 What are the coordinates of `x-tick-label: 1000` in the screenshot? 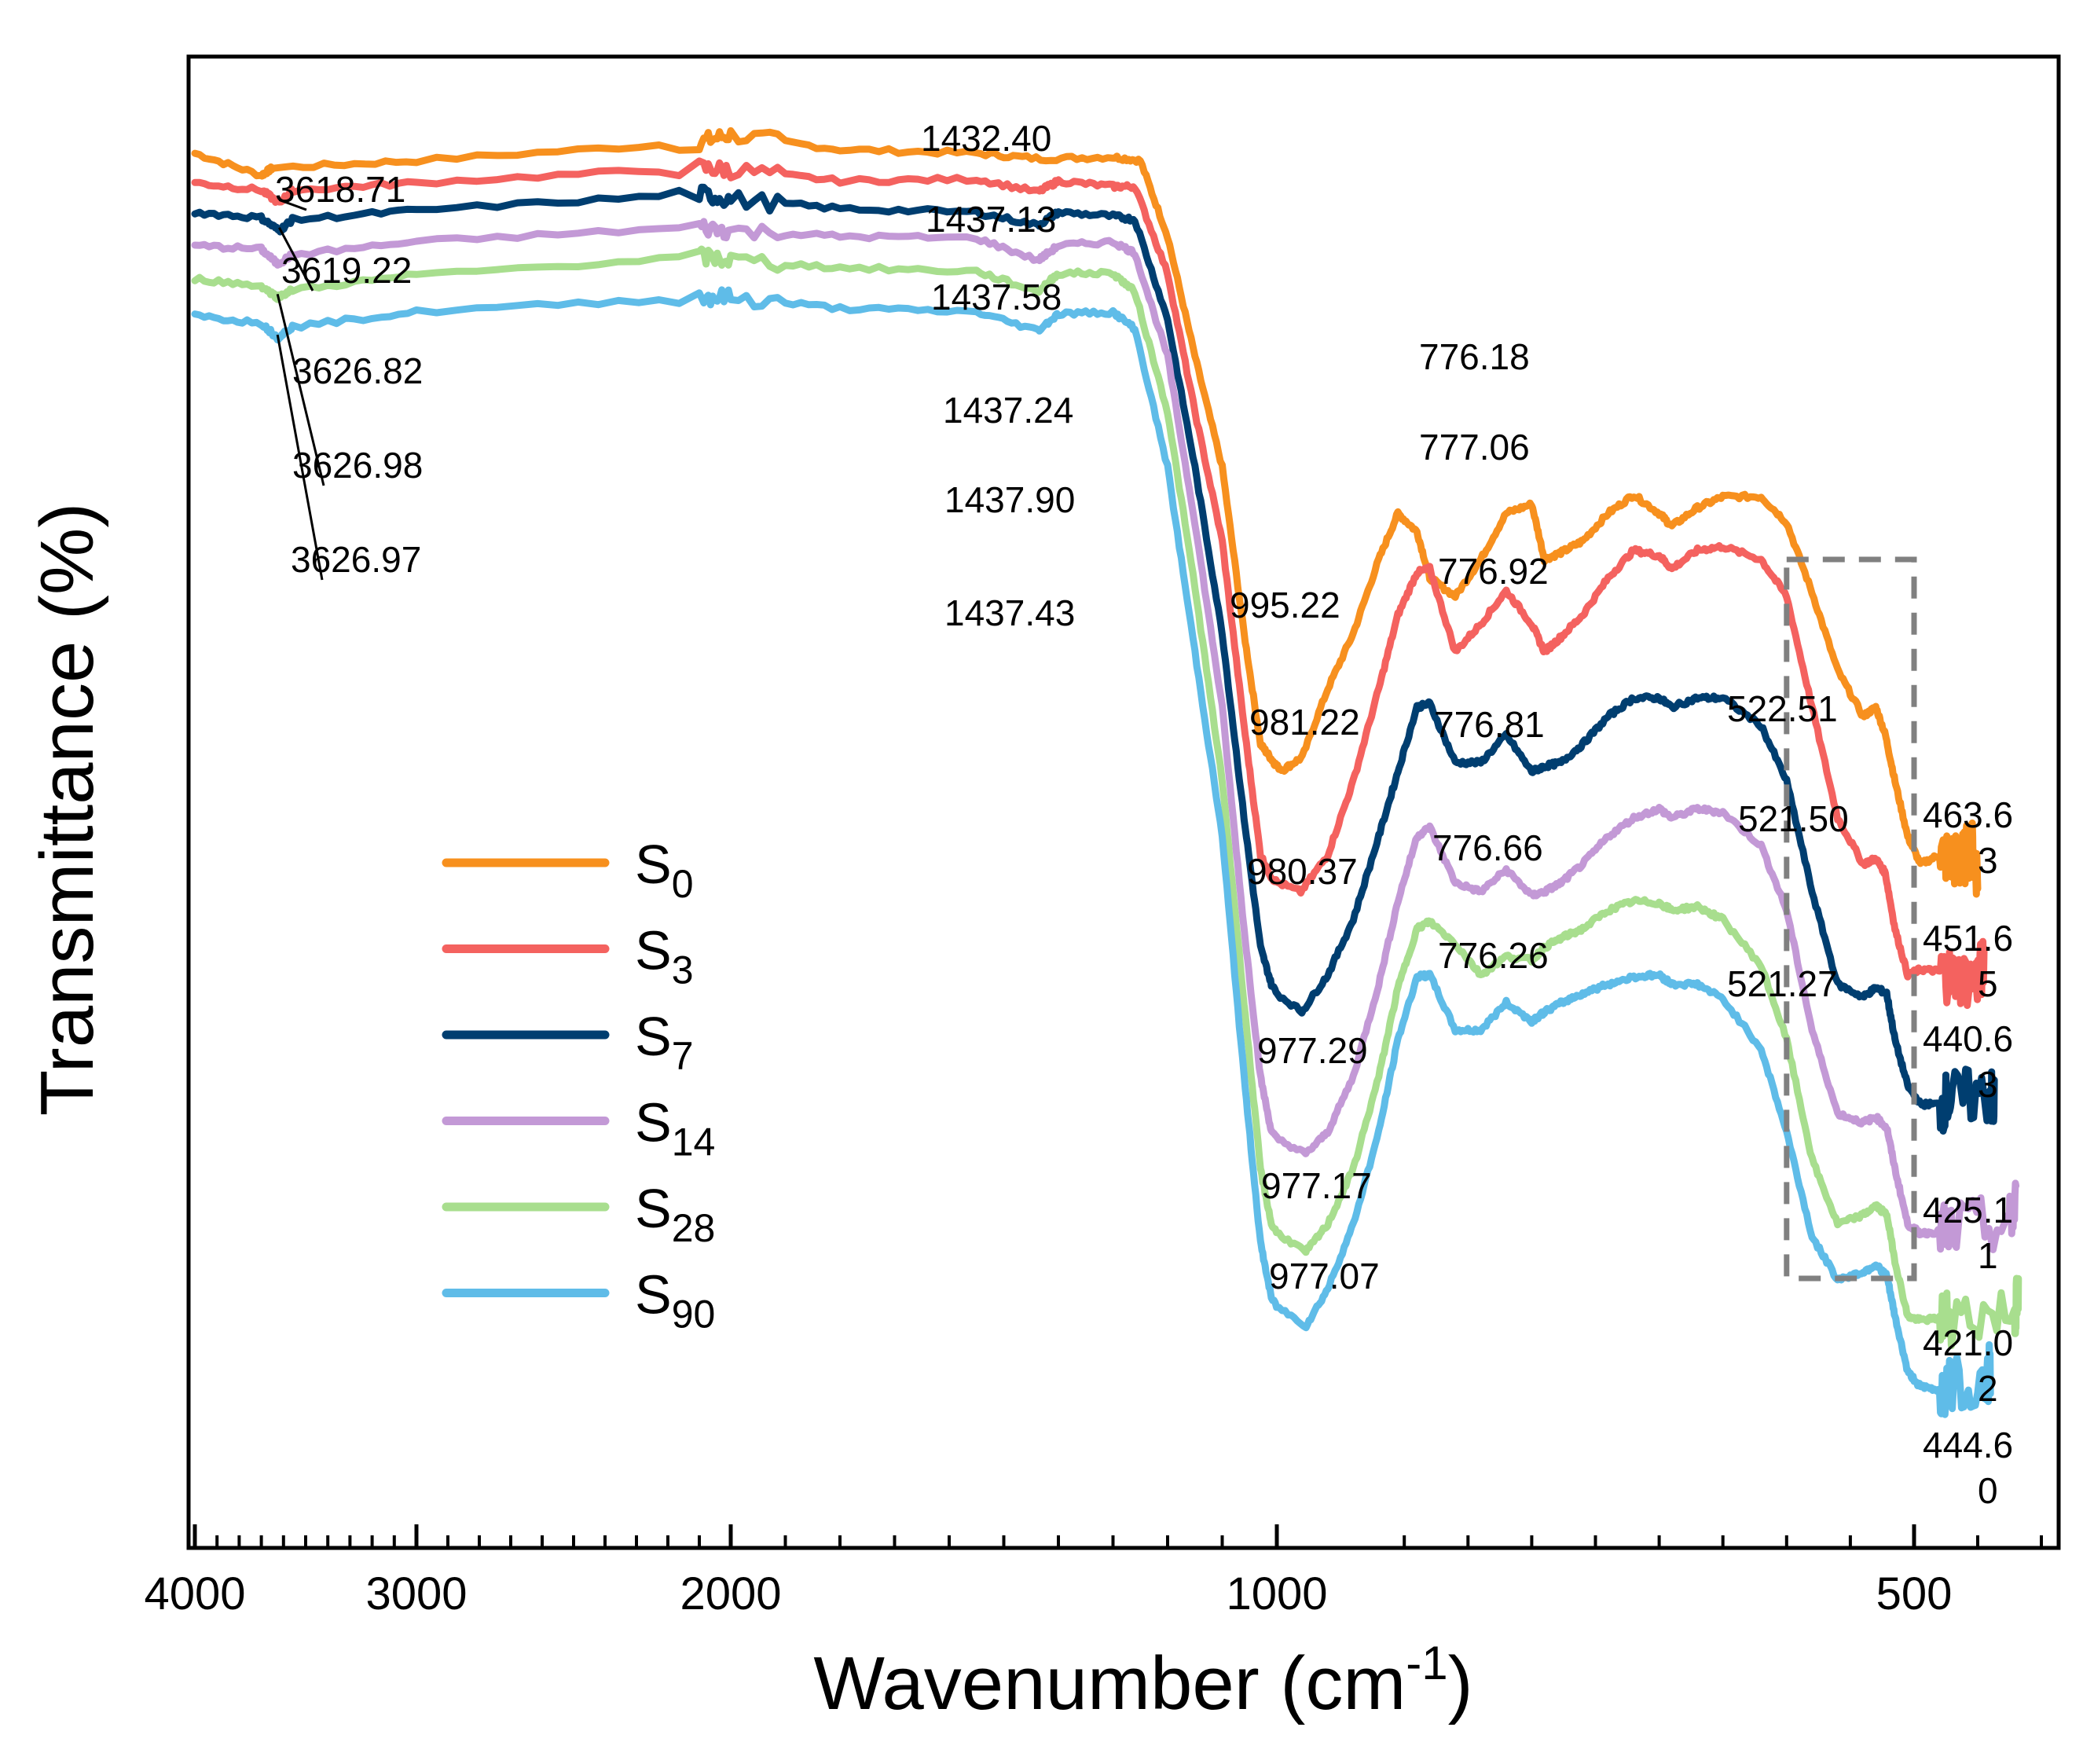 It's located at (1276, 1593).